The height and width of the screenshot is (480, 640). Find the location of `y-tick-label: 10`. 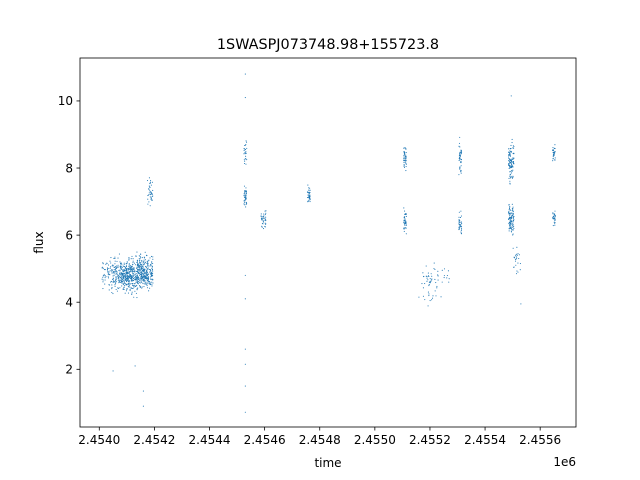

y-tick-label: 10 is located at coordinates (65, 101).